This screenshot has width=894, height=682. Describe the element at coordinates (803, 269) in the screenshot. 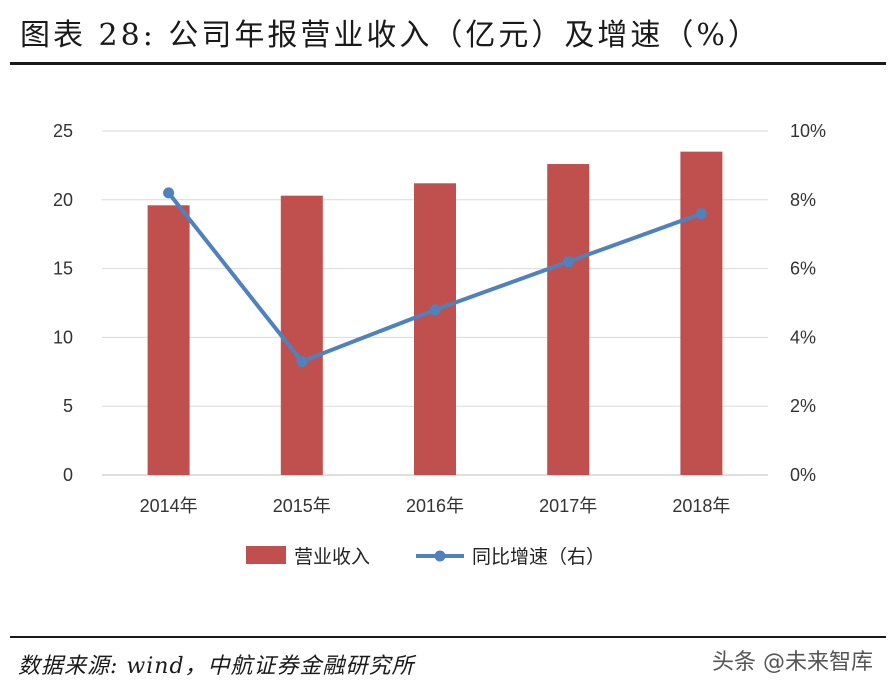

I see `y-right-tick-label: 6%` at that location.